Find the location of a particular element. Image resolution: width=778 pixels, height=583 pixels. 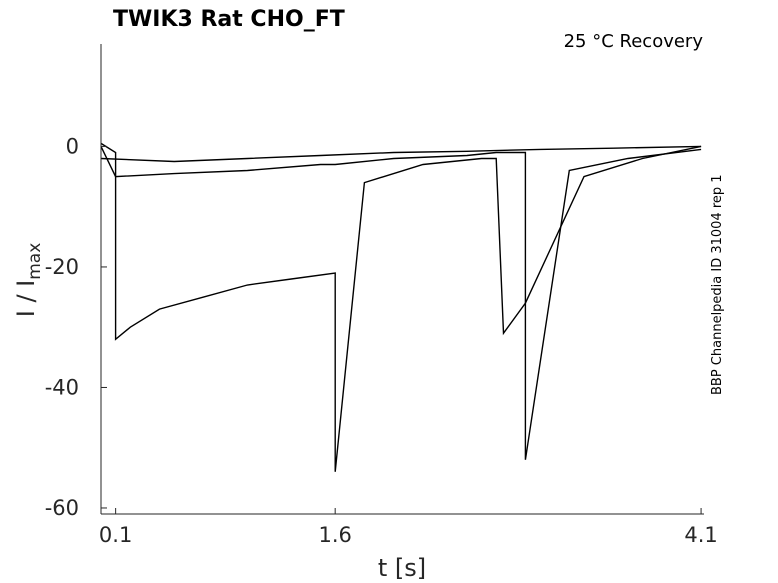

x-tick-label: 4.1 is located at coordinates (700, 535).